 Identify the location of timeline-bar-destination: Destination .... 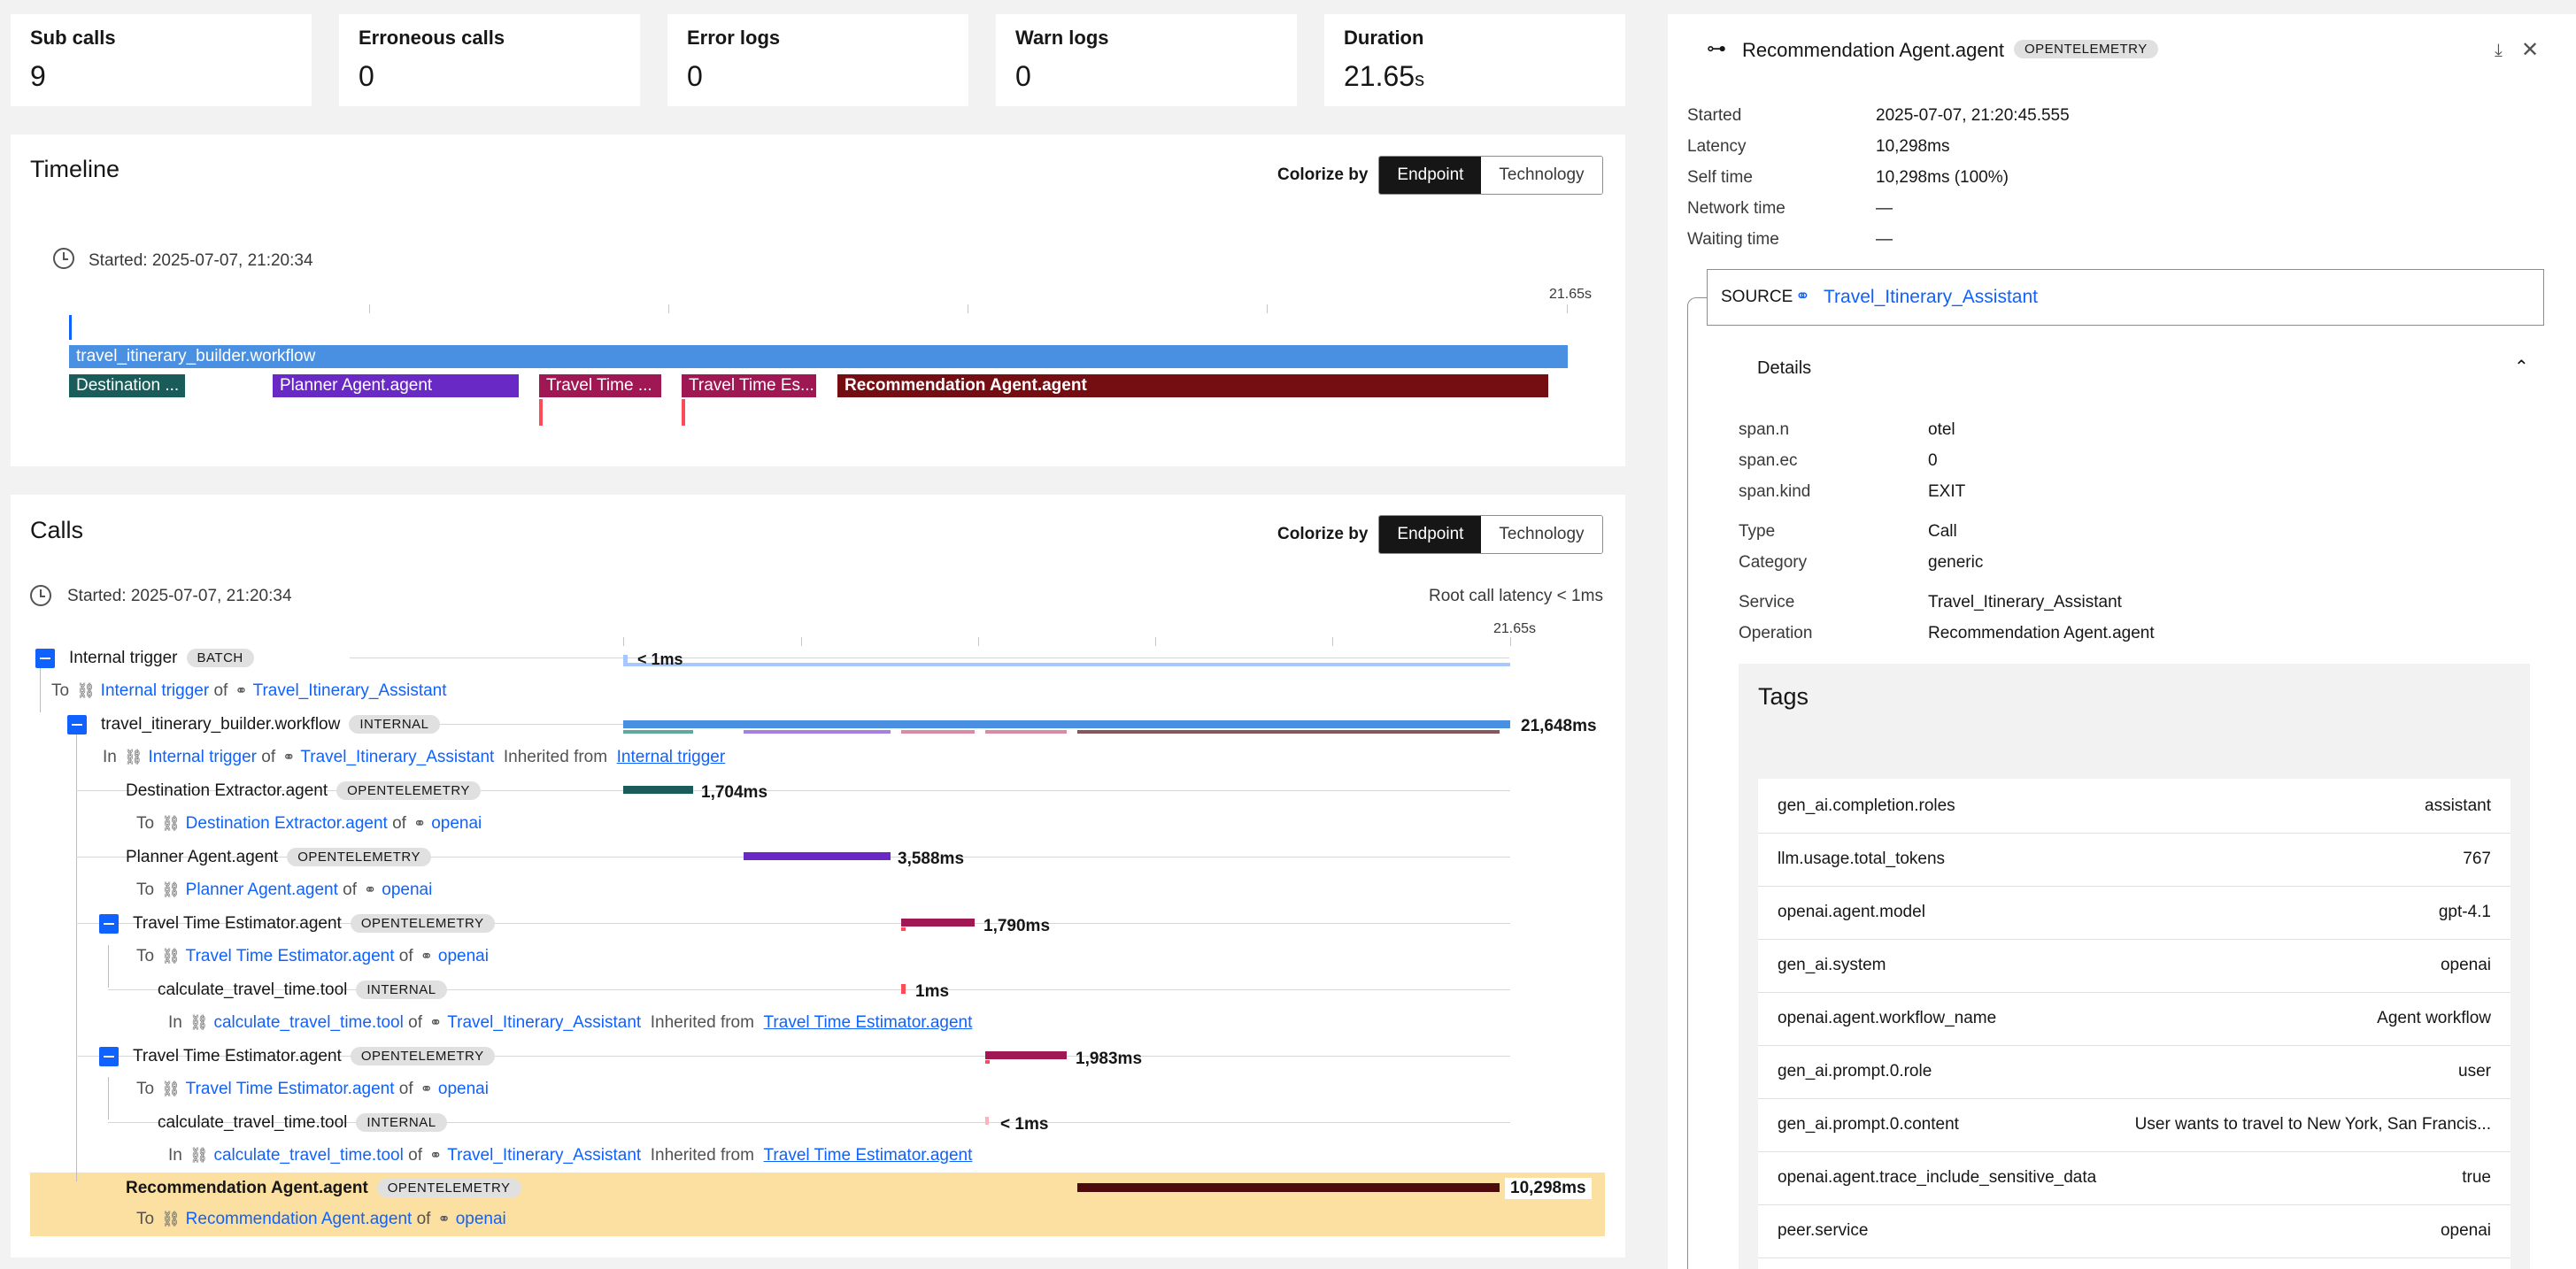
(127, 386).